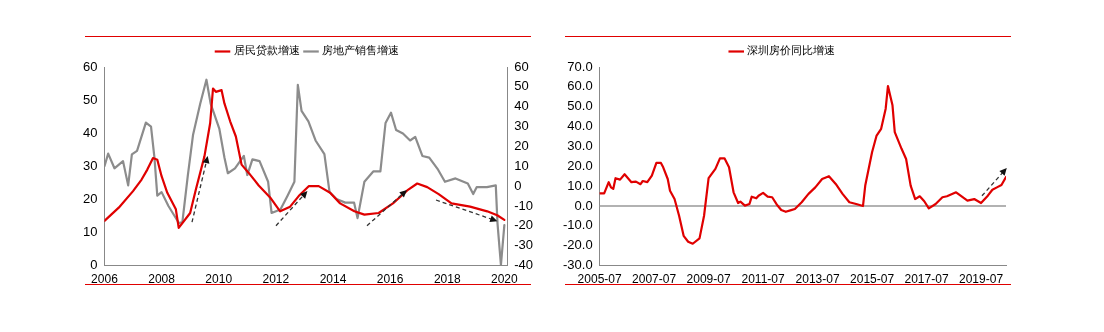  Describe the element at coordinates (521, 146) in the screenshot. I see `y2-tick-label: 20` at that location.